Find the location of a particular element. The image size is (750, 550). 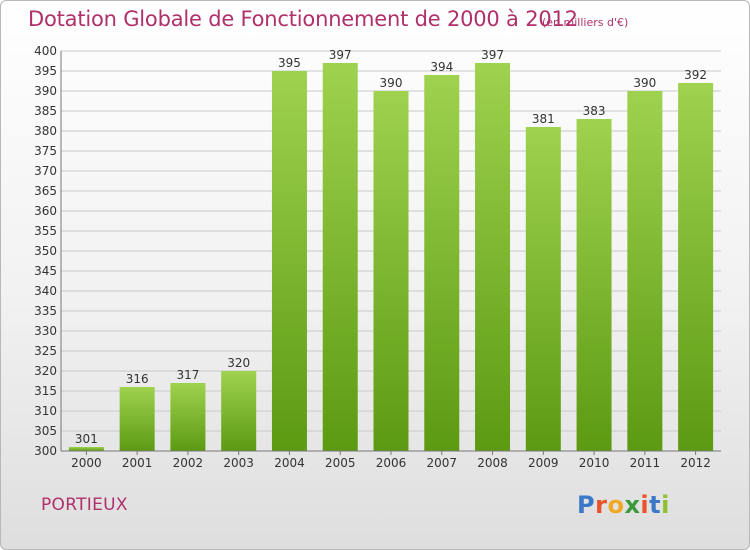

x-tick-label: 2008 is located at coordinates (492, 463).